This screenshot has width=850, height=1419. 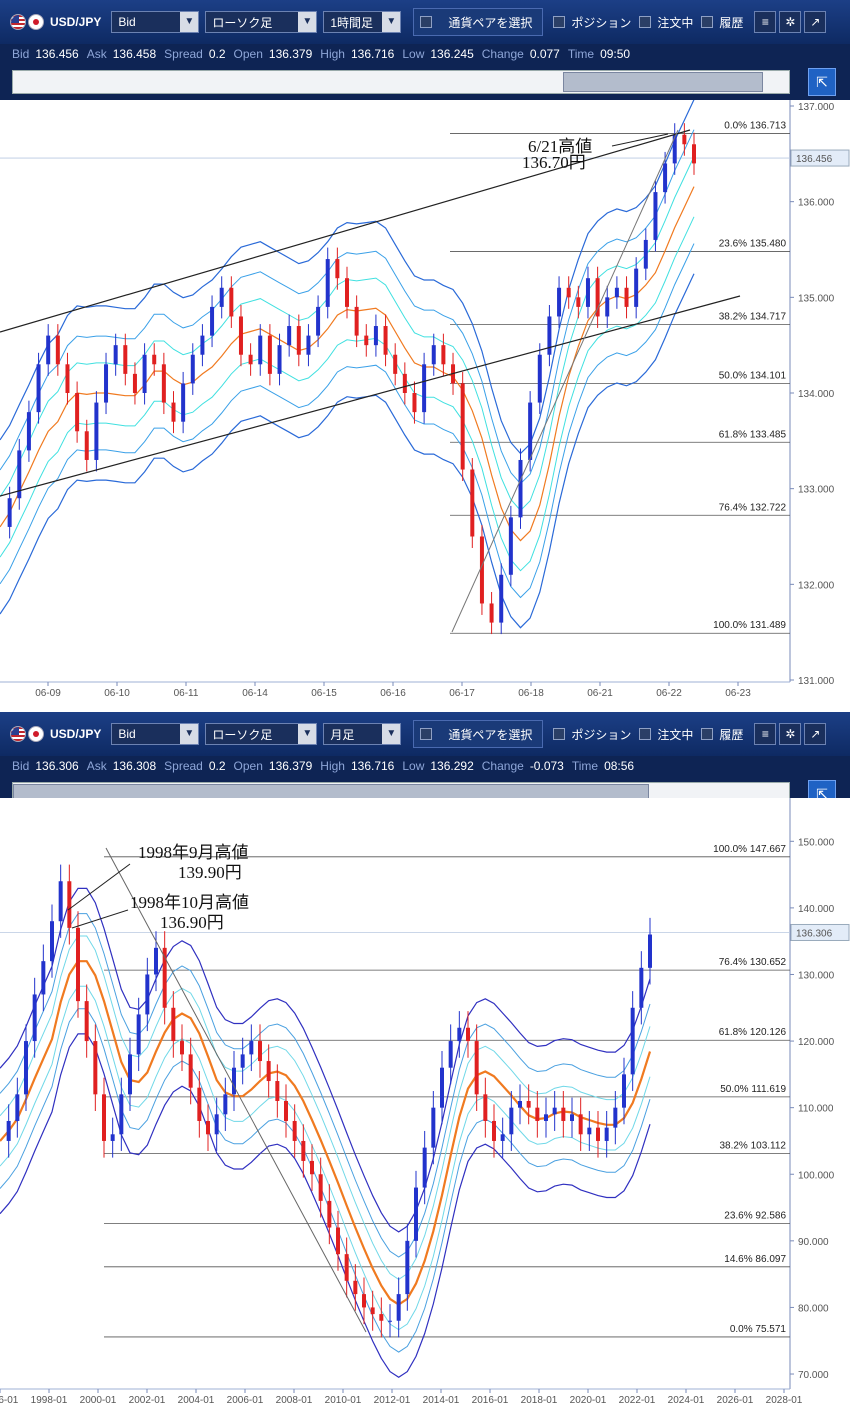 I want to click on fib-level-label: 38.2% 103.112, so click(x=752, y=1146).